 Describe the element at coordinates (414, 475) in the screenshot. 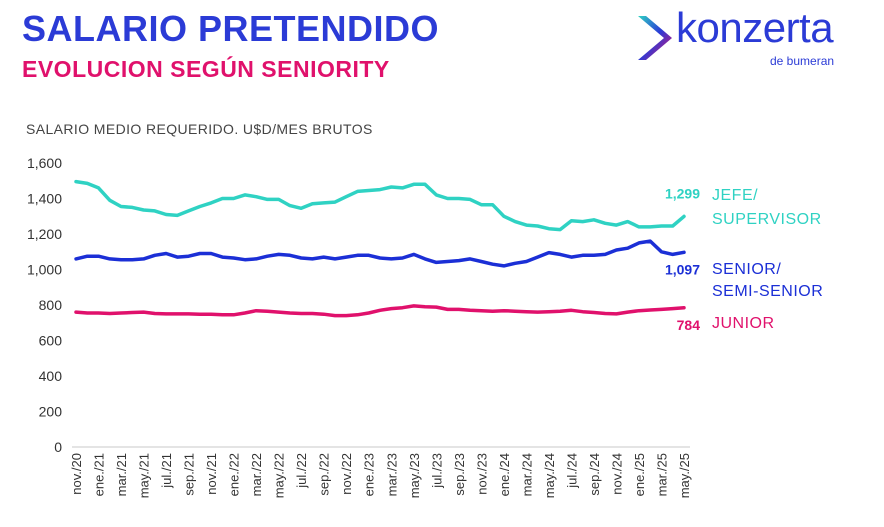

I see `x-tick-label: may./23` at that location.